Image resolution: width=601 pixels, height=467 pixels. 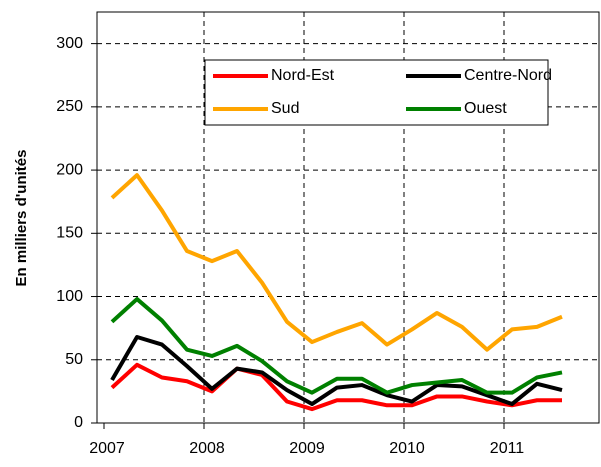 I want to click on y-tick-label: 200, so click(x=69, y=169).